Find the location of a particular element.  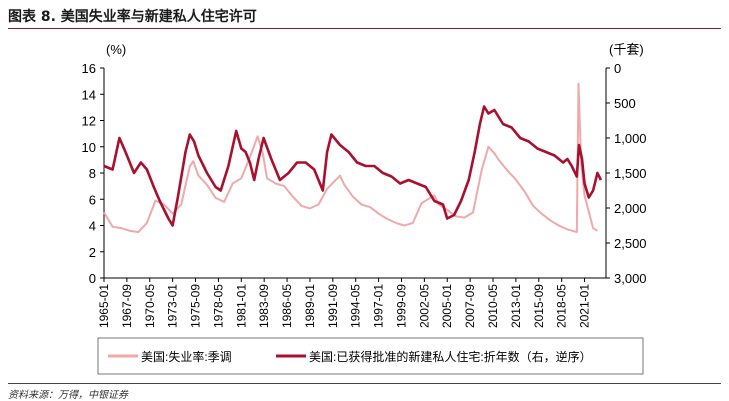

left-tick-label: 8 is located at coordinates (92, 173).